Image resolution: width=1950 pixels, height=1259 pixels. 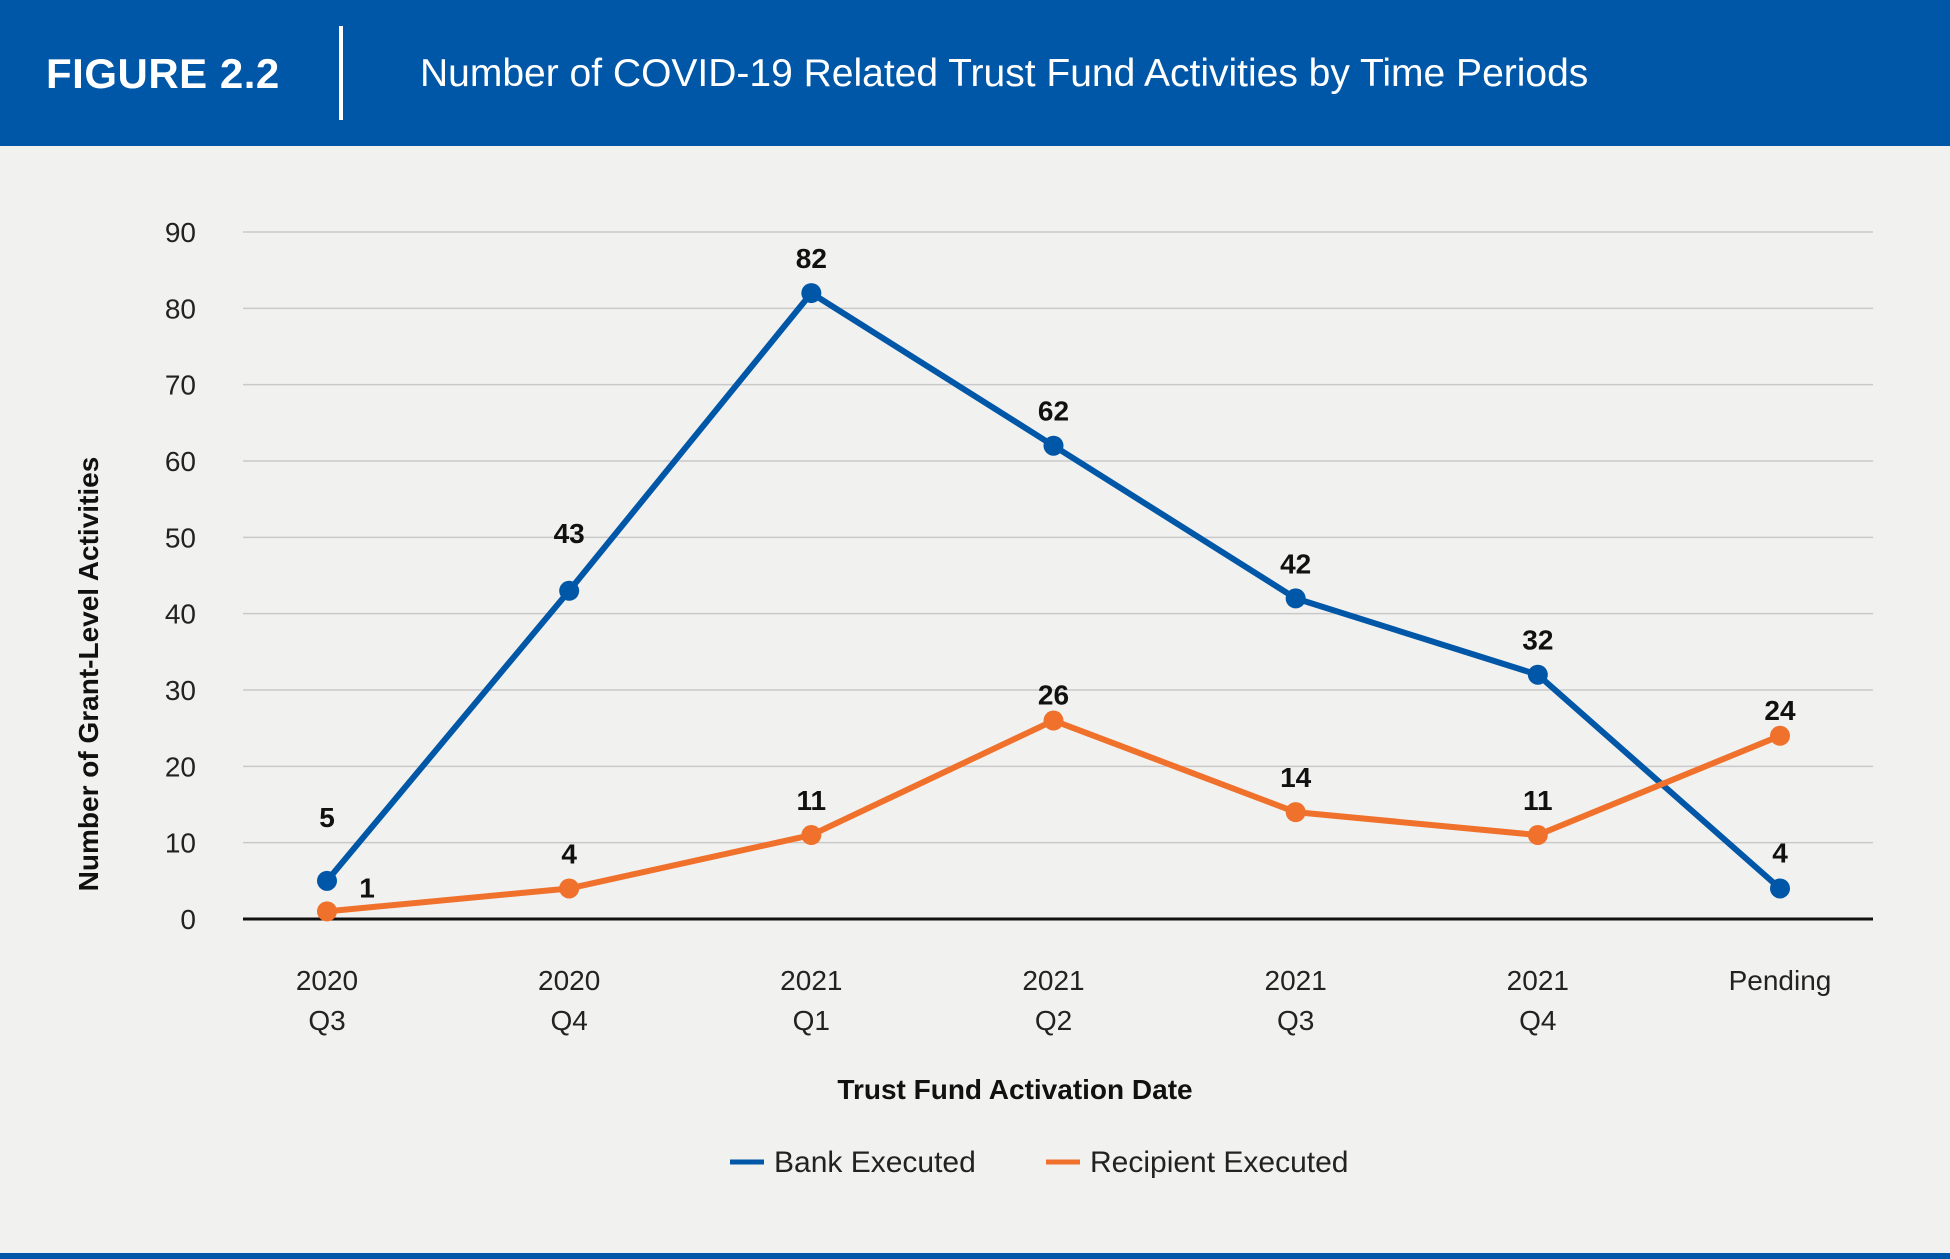 What do you see at coordinates (180, 537) in the screenshot?
I see `y-tick-label: 50` at bounding box center [180, 537].